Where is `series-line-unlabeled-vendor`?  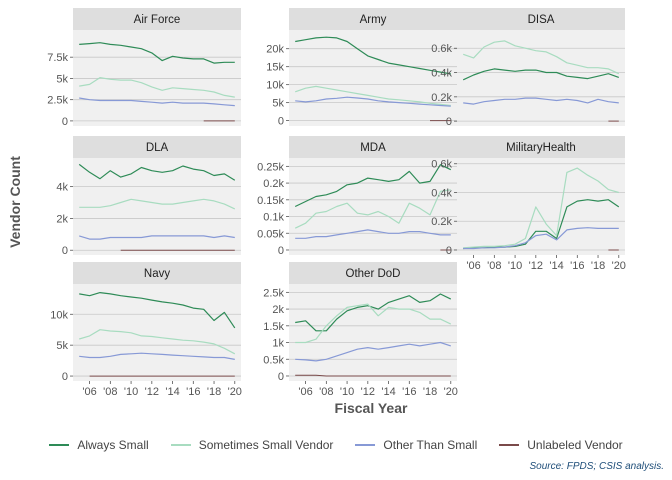 series-line-unlabeled-vendor is located at coordinates (373, 375).